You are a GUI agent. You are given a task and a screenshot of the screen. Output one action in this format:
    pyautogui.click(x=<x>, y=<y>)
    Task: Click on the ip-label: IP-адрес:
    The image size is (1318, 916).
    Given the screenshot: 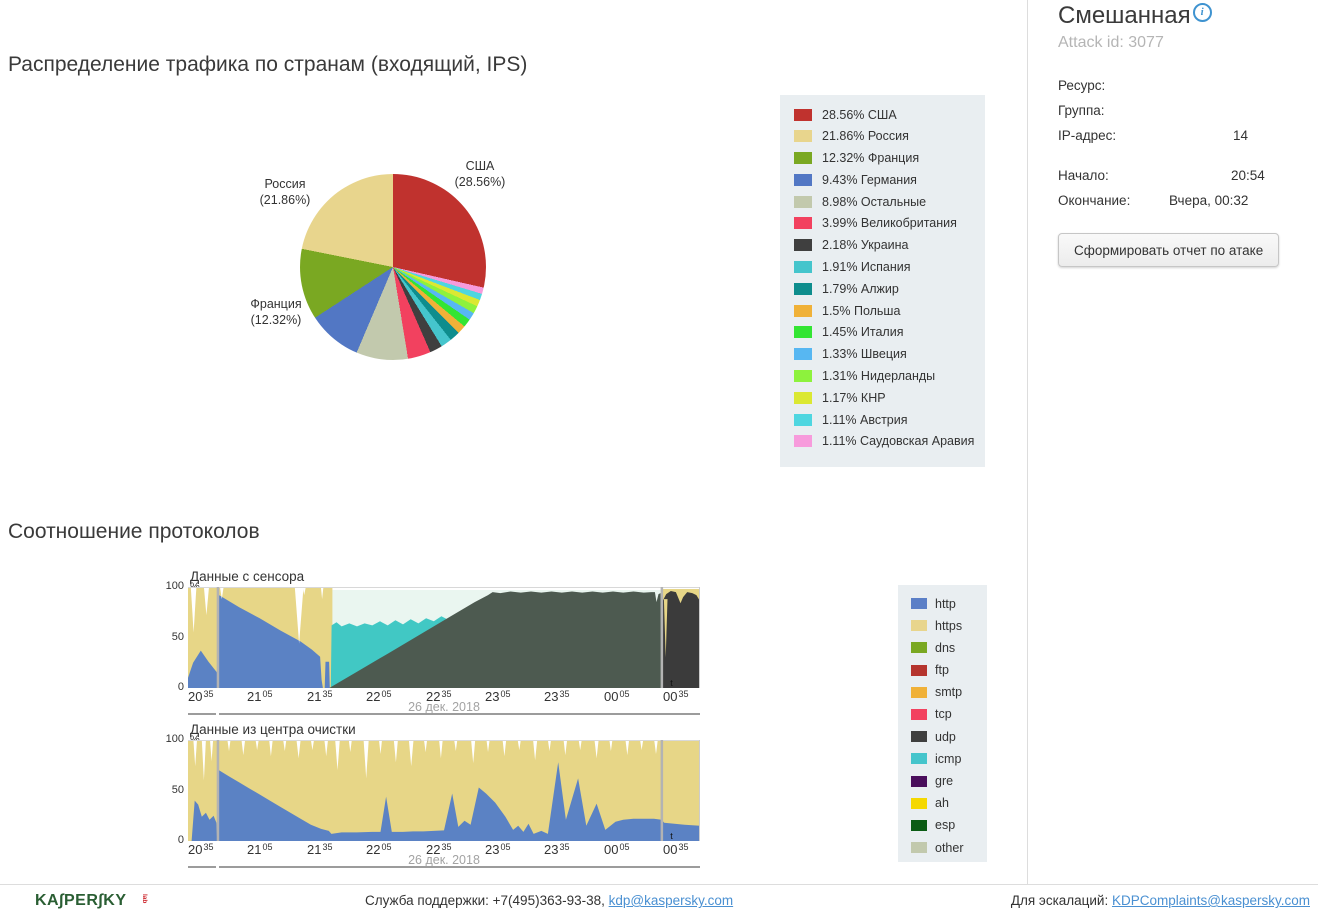 What is the action you would take?
    pyautogui.click(x=1087, y=135)
    